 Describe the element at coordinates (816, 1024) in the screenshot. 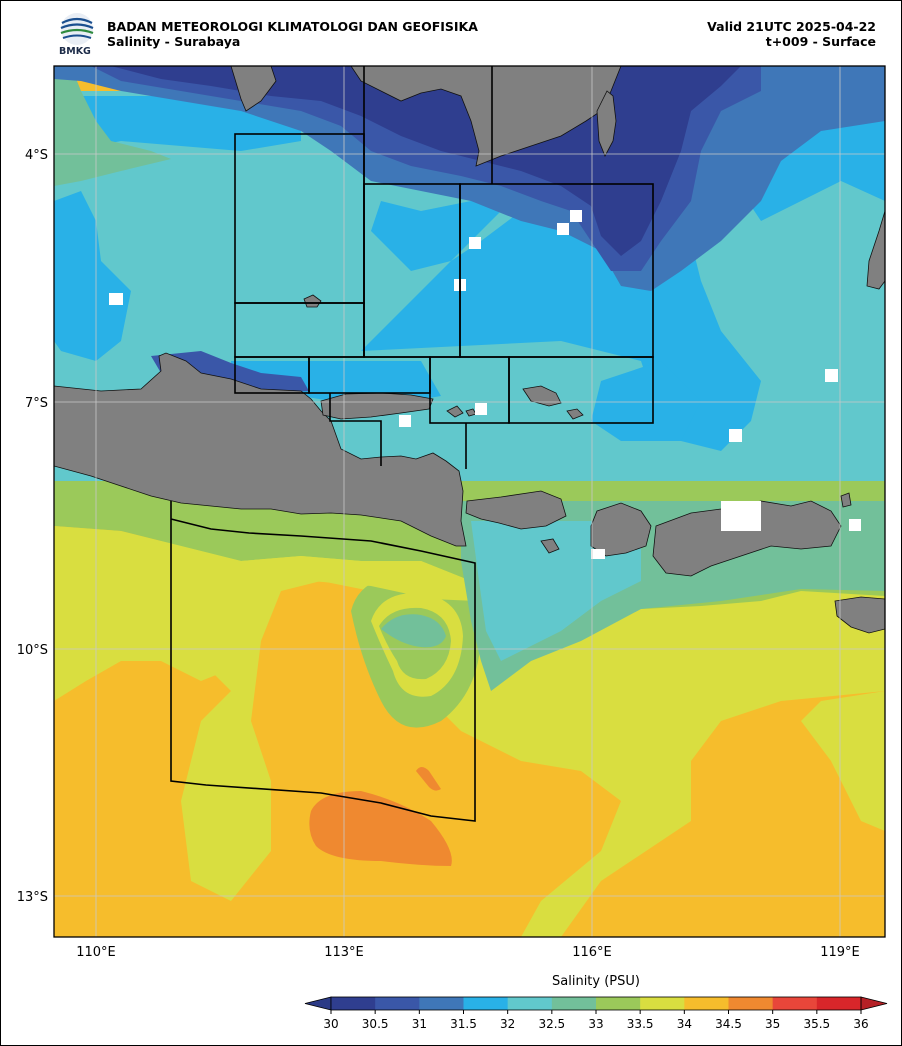

I see `colorbar-tick-label: 35.5` at that location.